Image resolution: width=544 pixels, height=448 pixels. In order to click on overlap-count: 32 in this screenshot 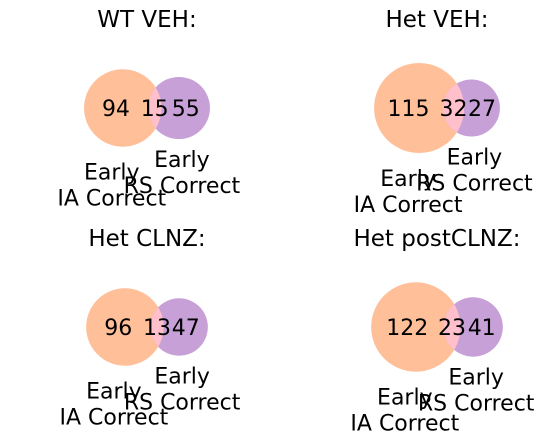, I will do `click(453, 109)`.